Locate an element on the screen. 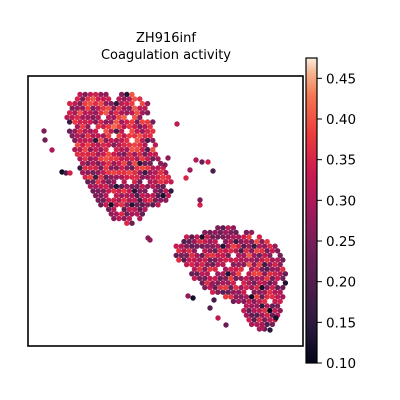 This screenshot has height=400, width=400. chart-title: ZH916inf is located at coordinates (166, 38).